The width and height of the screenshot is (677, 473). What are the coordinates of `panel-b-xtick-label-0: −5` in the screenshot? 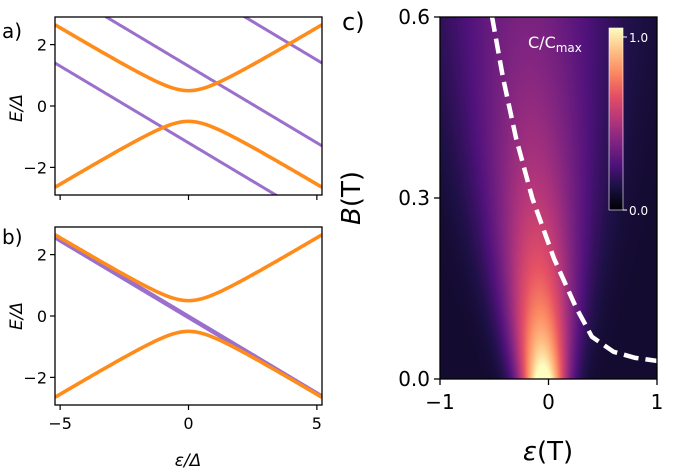 It's located at (60, 423).